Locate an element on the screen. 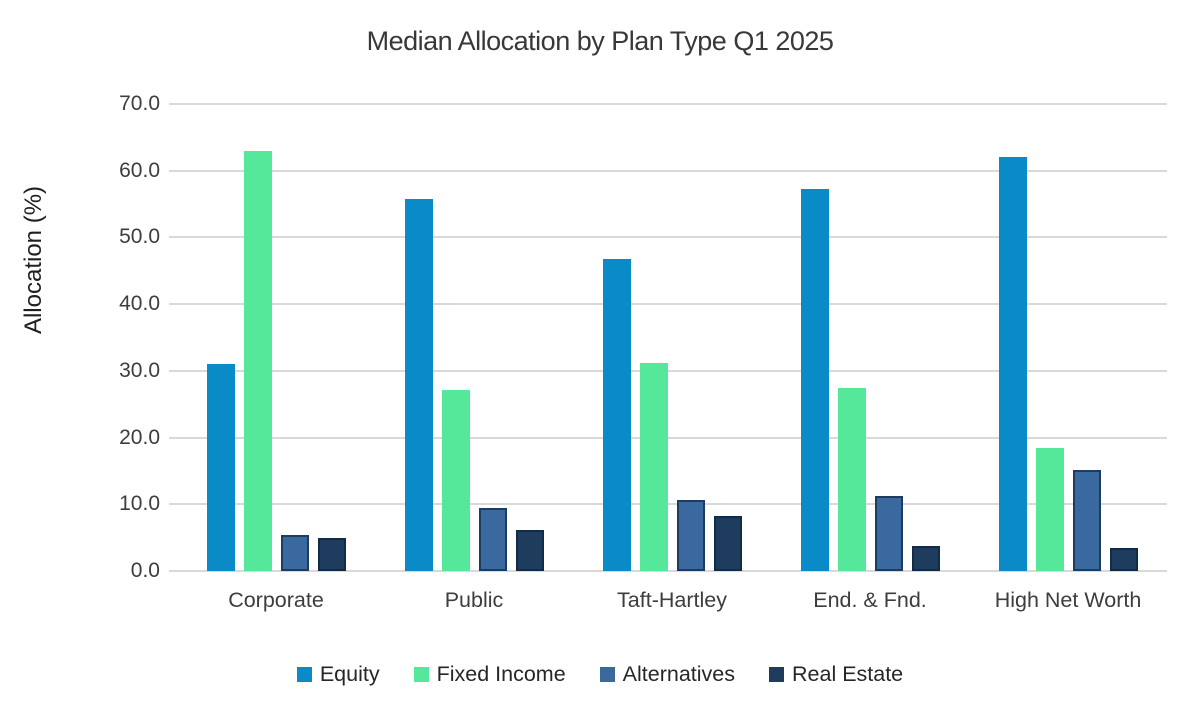  bar-equity-high-net-worth is located at coordinates (1012, 364).